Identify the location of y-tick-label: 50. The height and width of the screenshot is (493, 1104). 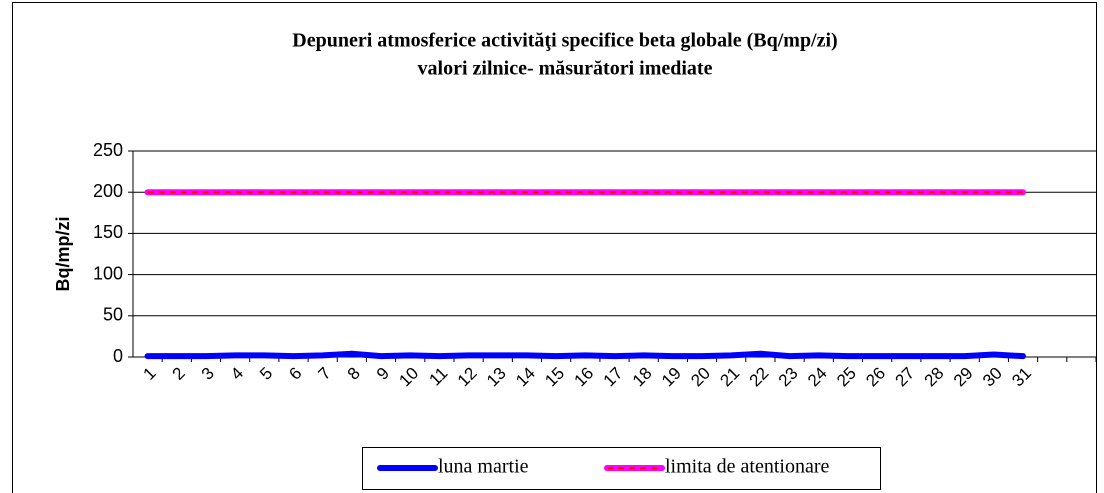
(113, 315).